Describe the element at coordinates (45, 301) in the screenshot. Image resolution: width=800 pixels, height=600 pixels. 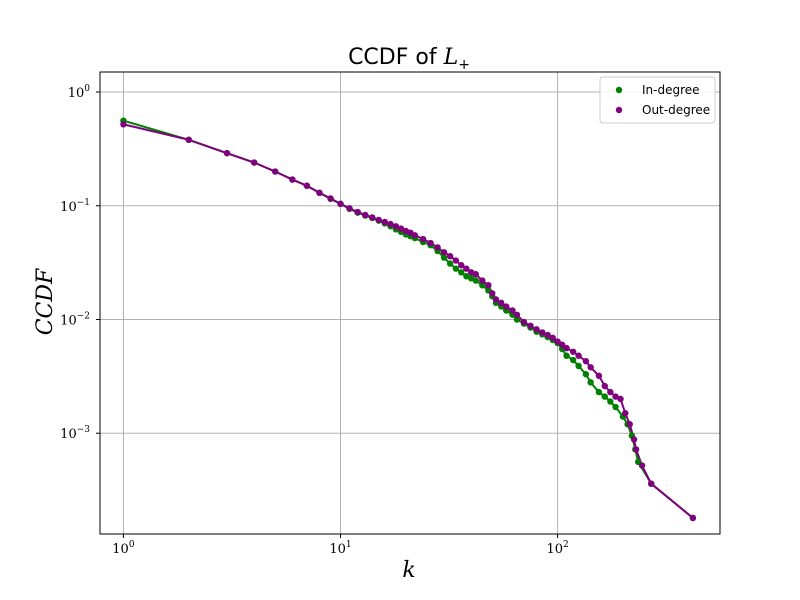
I see `y-axis-label: CCDF` at that location.